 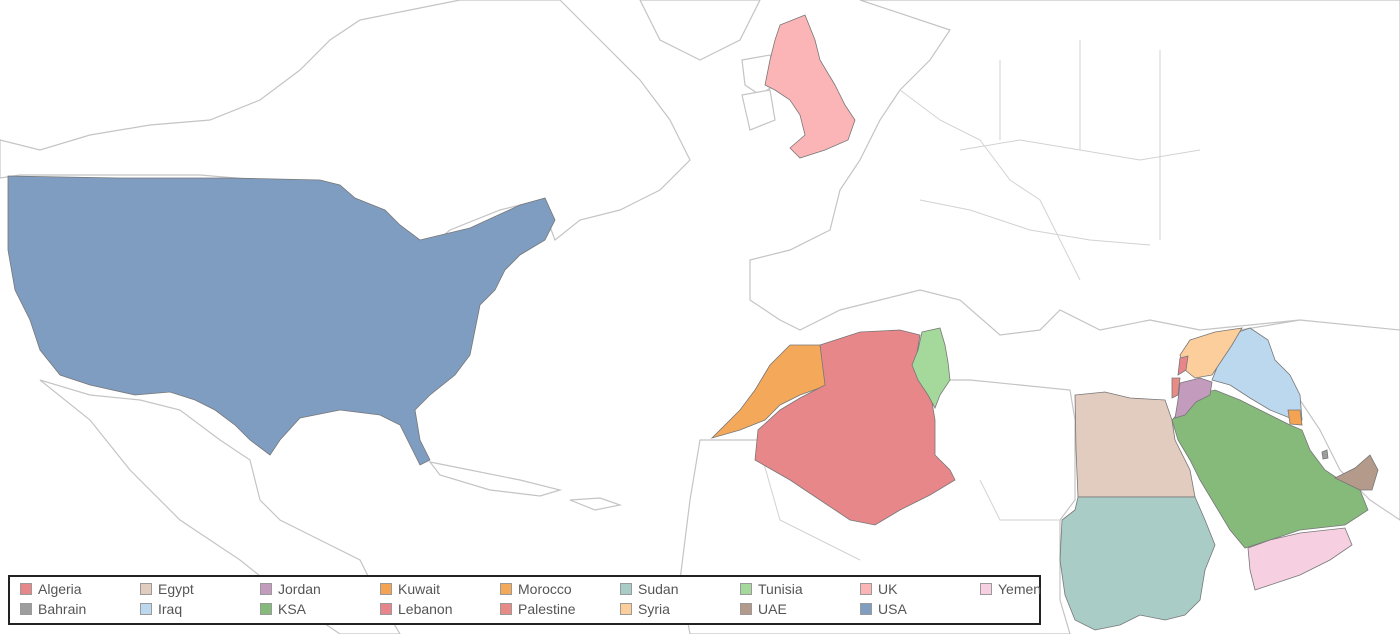 I want to click on legend-item-iraq: Iraq, so click(x=161, y=609).